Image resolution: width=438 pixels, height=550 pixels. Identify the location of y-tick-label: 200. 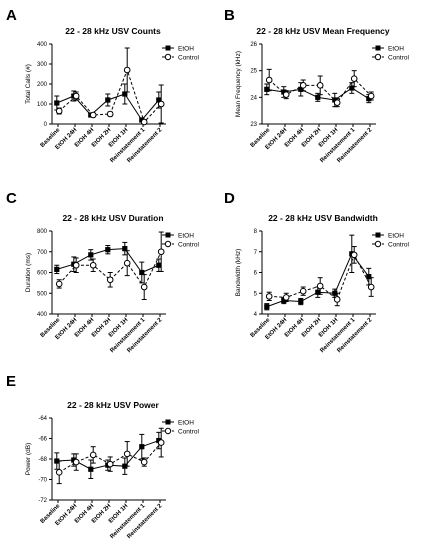
(42, 85).